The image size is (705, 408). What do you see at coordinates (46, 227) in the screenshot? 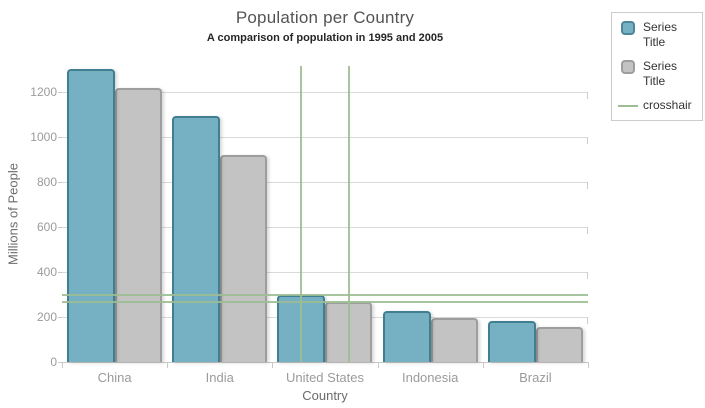
I see `y-tick-label: 600` at bounding box center [46, 227].